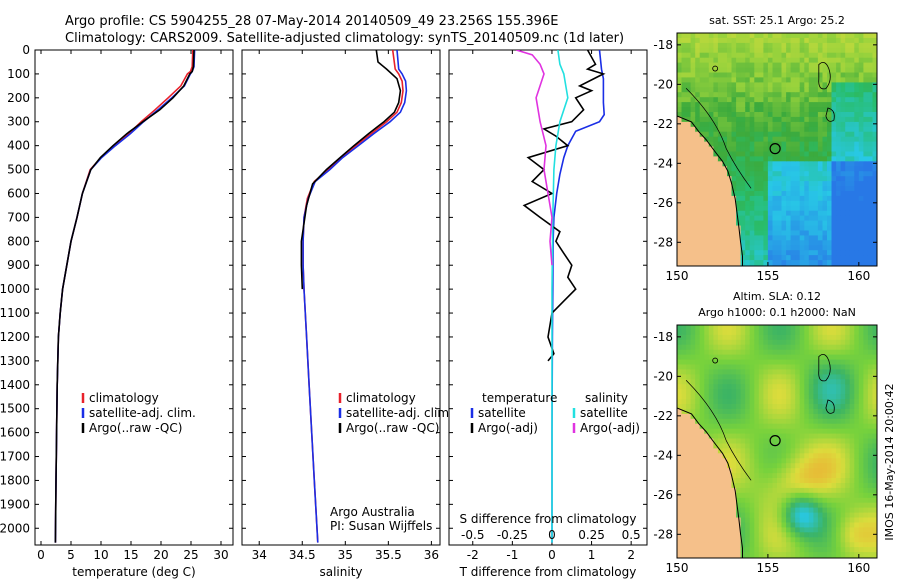 Image resolution: width=900 pixels, height=580 pixels. What do you see at coordinates (381, 526) in the screenshot?
I see `annotation-pi: PI: Susan Wijffels` at bounding box center [381, 526].